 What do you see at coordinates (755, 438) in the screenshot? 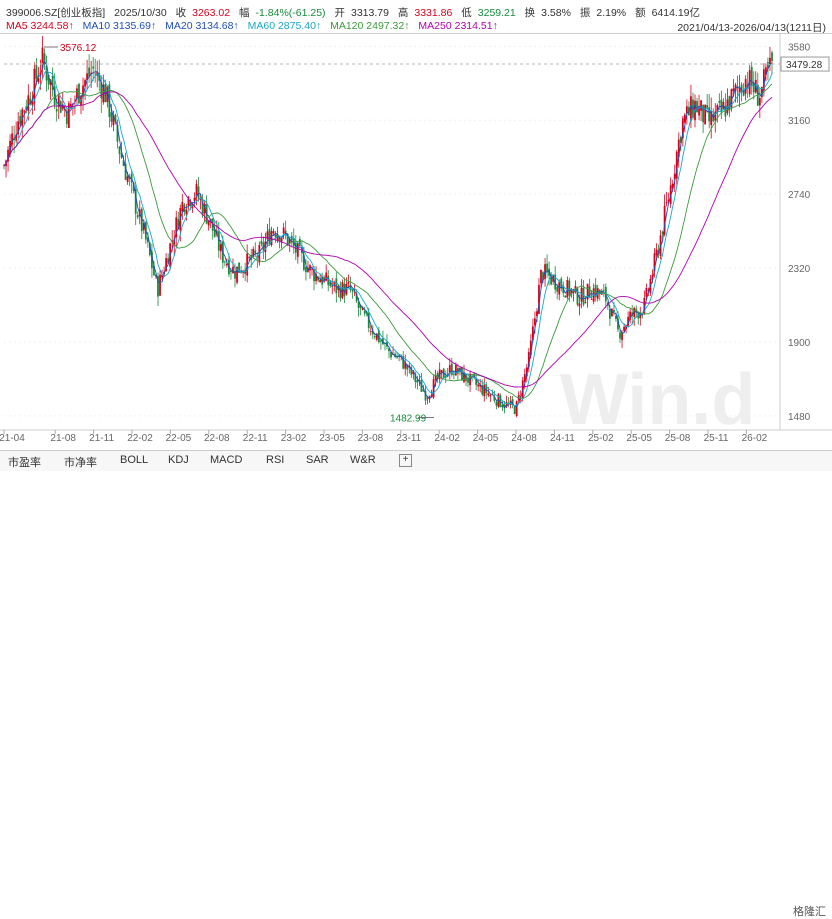
I see `x-tick-label: 26-02` at bounding box center [755, 438].